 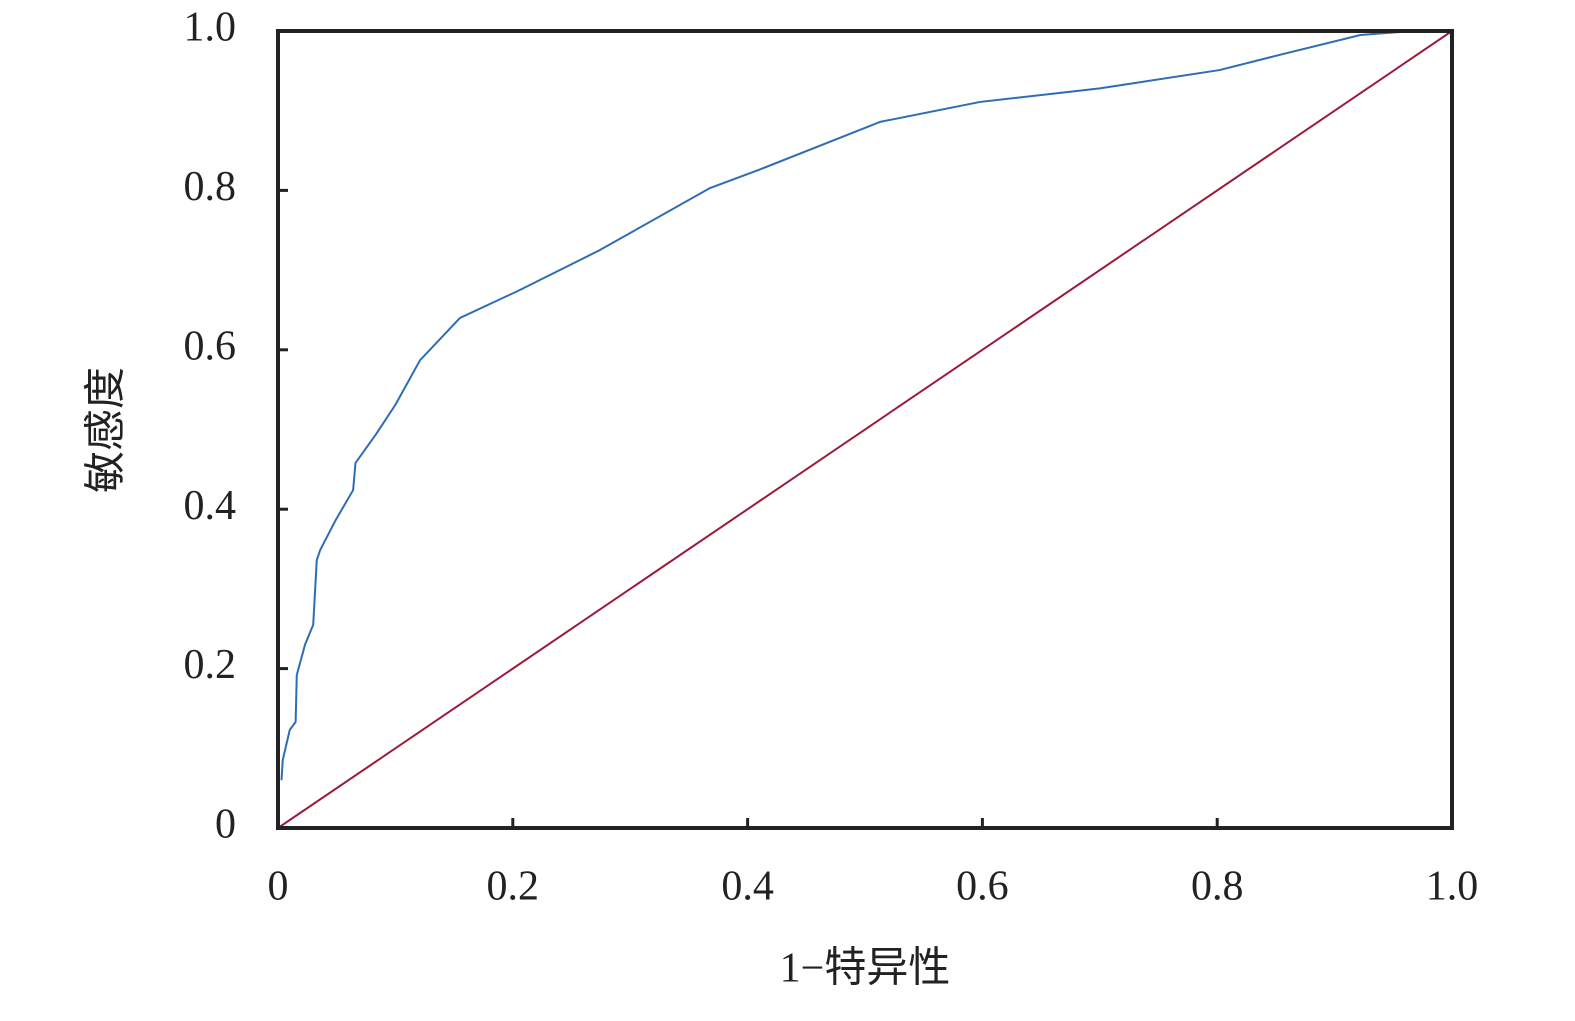 What do you see at coordinates (1217, 887) in the screenshot?
I see `x-tick-label: 0.8` at bounding box center [1217, 887].